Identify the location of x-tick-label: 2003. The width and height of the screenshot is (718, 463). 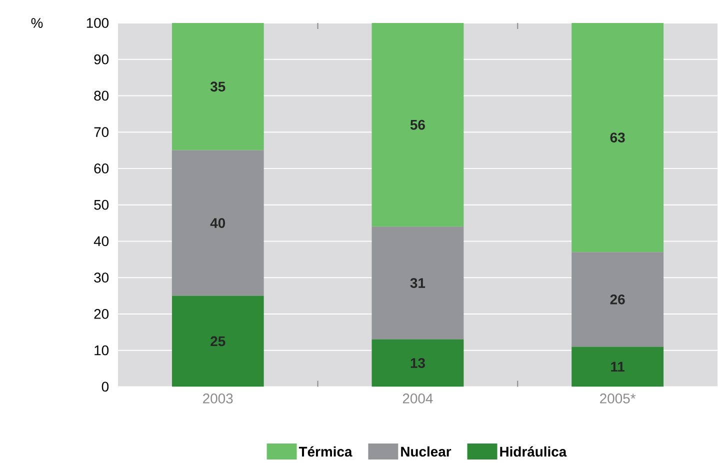
(218, 399).